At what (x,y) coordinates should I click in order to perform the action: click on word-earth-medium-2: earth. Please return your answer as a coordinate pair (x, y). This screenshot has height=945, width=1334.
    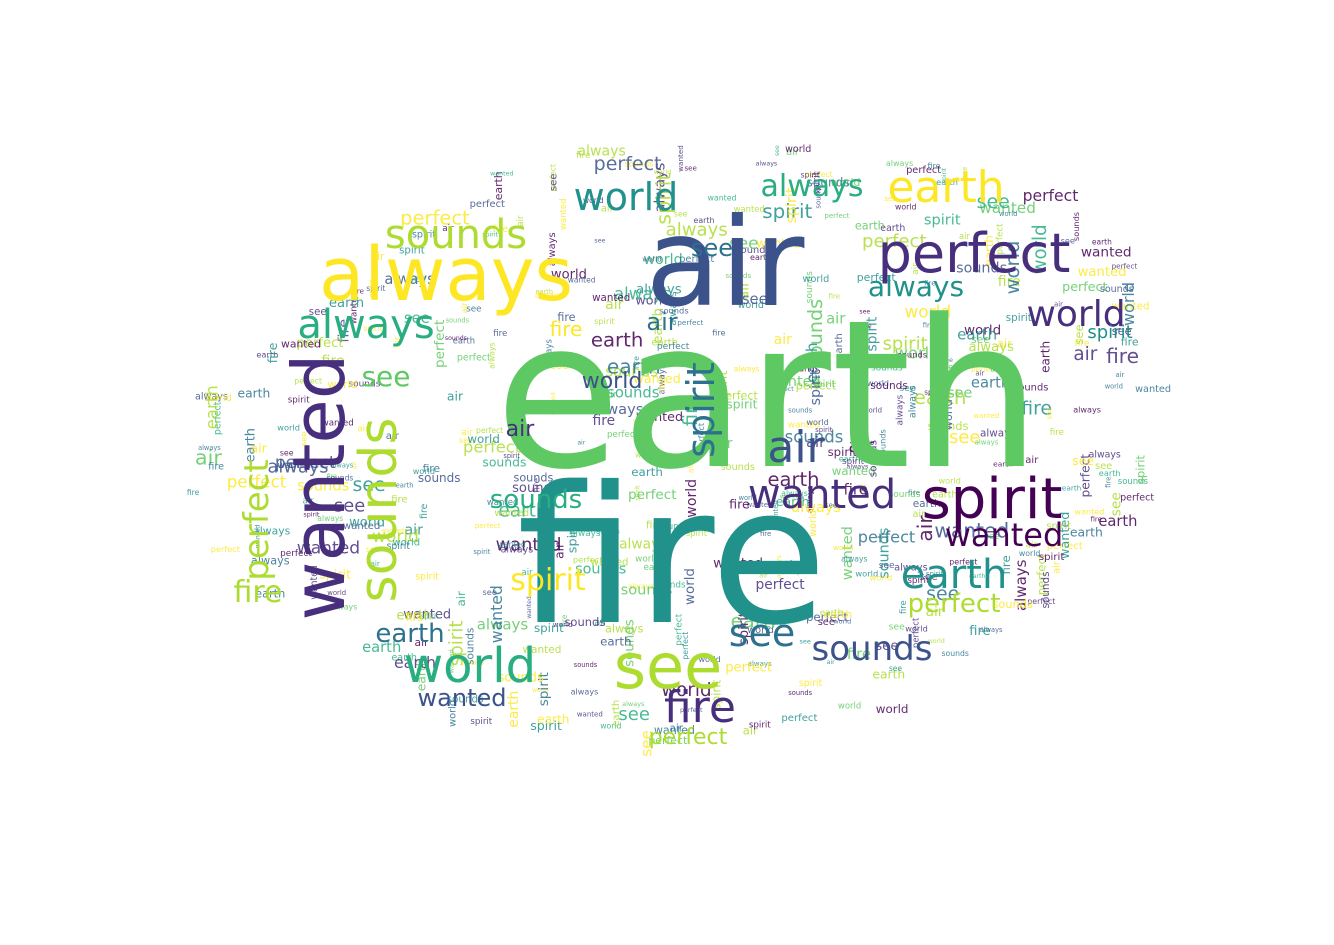
    Looking at the image, I should click on (954, 575).